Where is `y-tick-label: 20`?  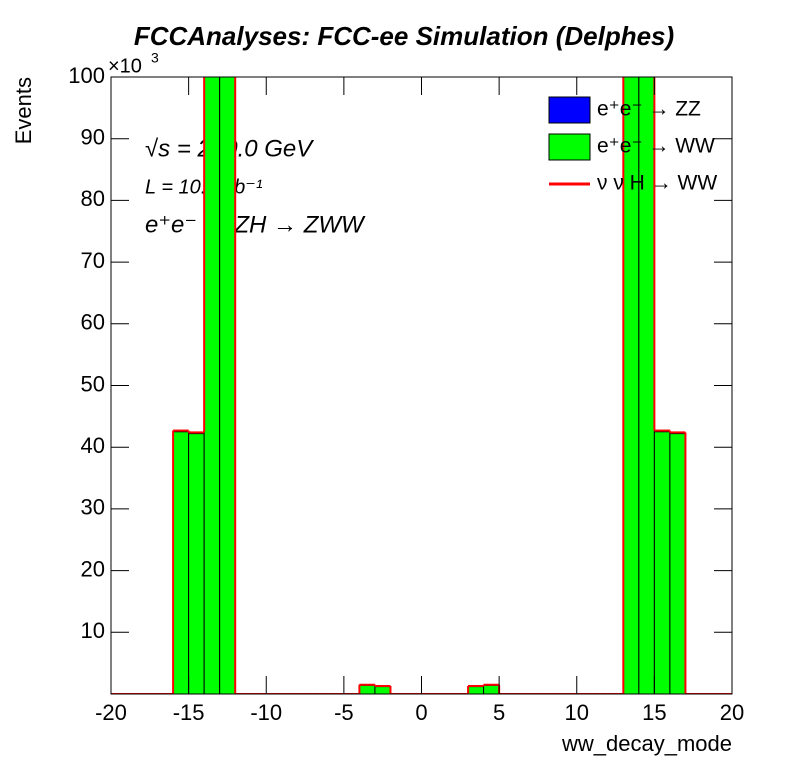 y-tick-label: 20 is located at coordinates (93, 568).